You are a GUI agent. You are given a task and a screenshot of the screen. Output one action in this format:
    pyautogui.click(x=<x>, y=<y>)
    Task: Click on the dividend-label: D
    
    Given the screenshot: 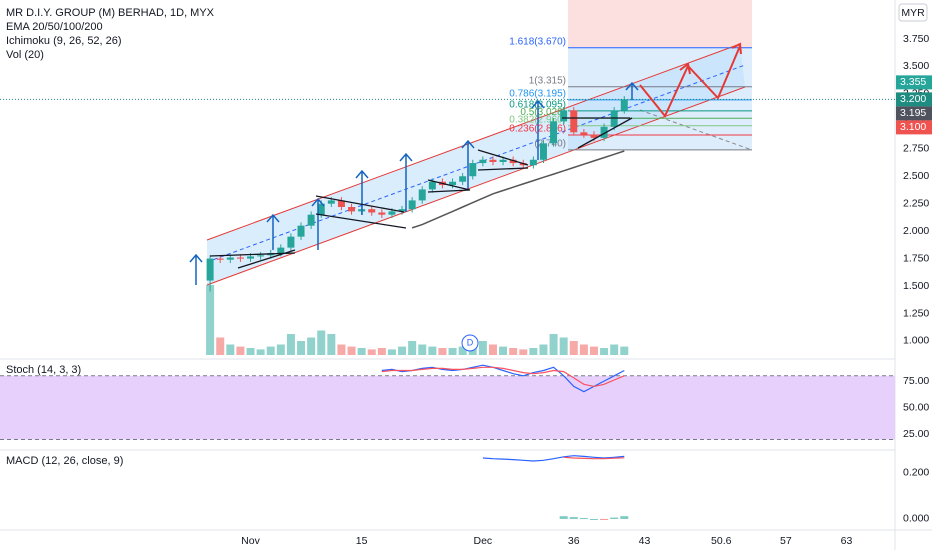 What is the action you would take?
    pyautogui.click(x=470, y=342)
    